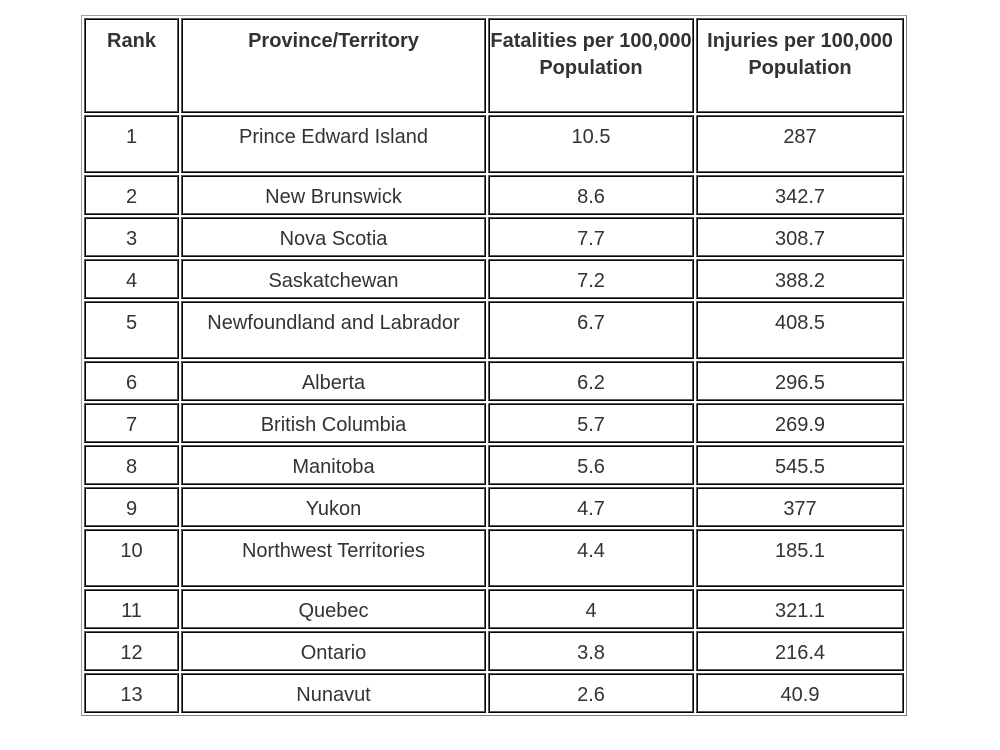 The height and width of the screenshot is (750, 1000). I want to click on table-row: 9 Yukon 4.7 377, so click(494, 507).